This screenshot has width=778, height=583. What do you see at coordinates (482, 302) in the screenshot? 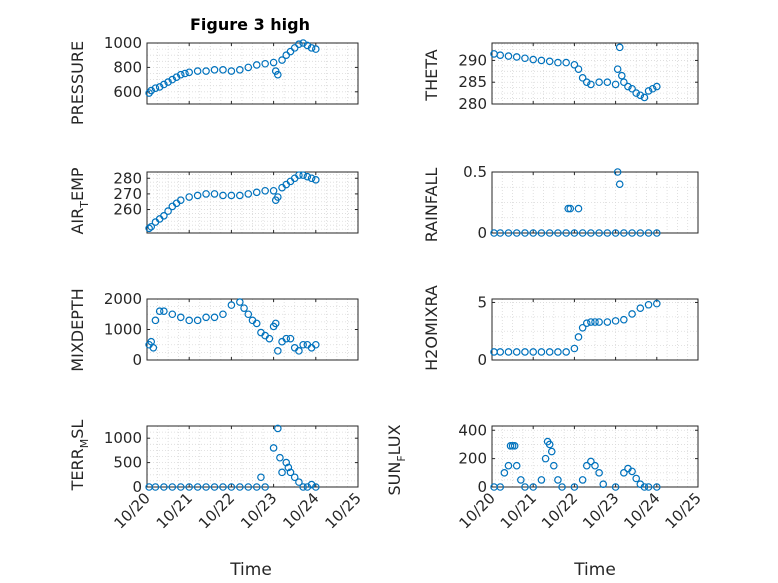
I see `y-tick-label: 5` at bounding box center [482, 302].